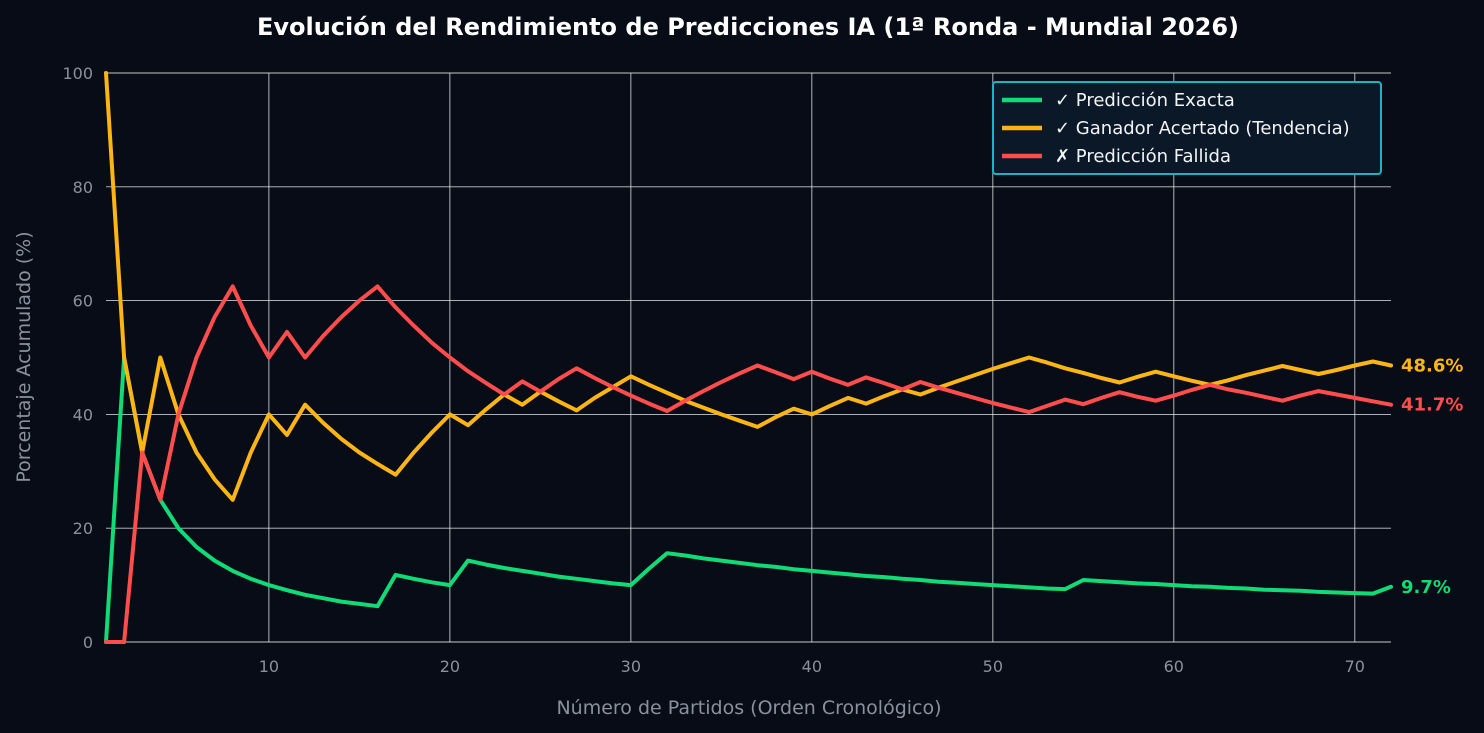 This screenshot has height=733, width=1484. I want to click on end-label-0: 9.7%, so click(1426, 587).